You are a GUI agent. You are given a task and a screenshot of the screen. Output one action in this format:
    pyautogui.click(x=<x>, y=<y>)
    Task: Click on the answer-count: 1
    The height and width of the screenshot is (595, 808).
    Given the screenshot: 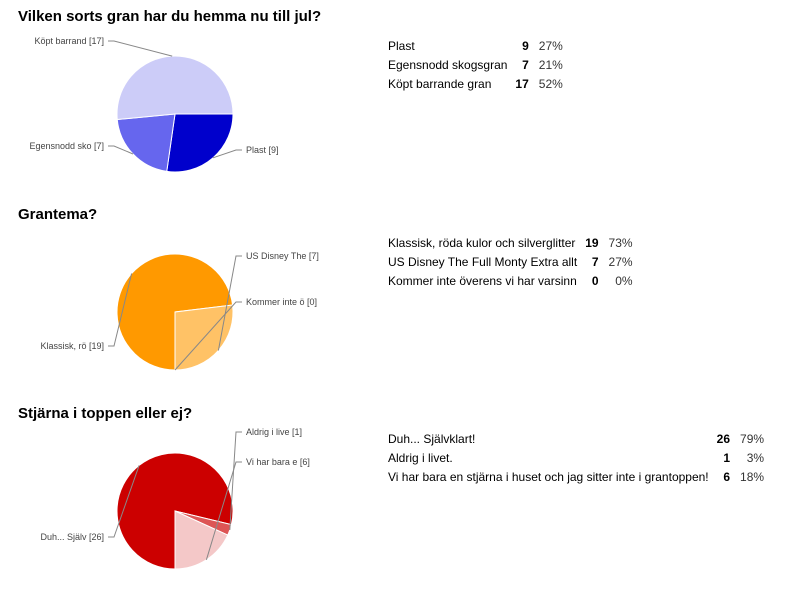 What is the action you would take?
    pyautogui.click(x=727, y=457)
    